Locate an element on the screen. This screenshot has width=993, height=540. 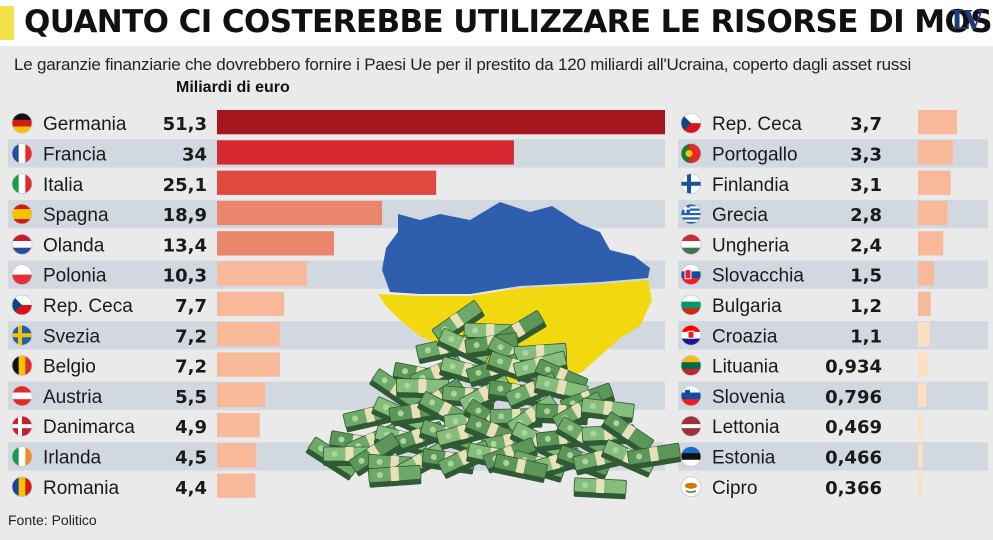
sweden-flag is located at coordinates (22, 335).